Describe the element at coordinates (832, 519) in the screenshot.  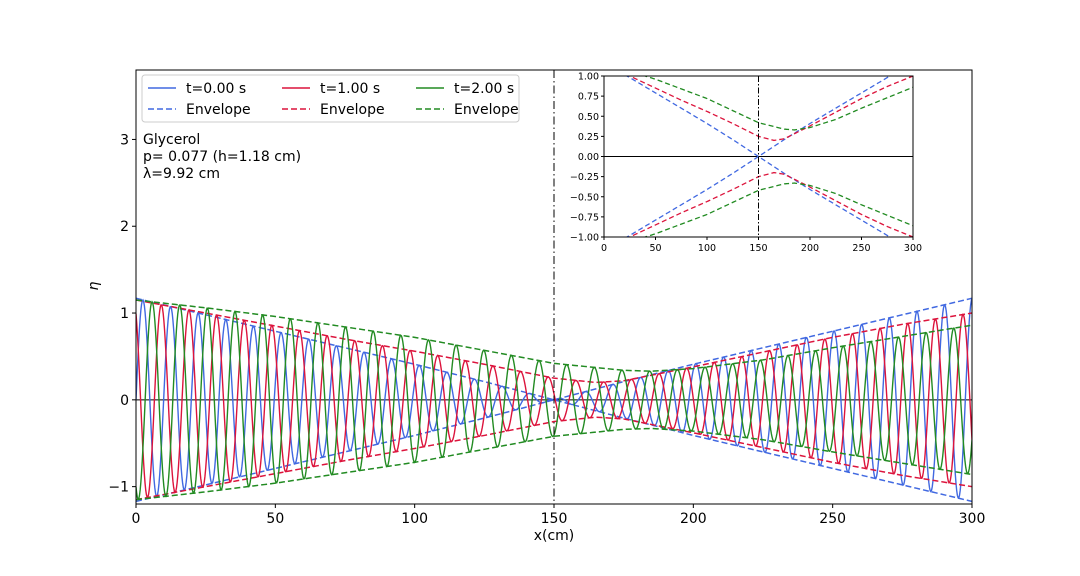
I see `x-tick-label: 250` at that location.